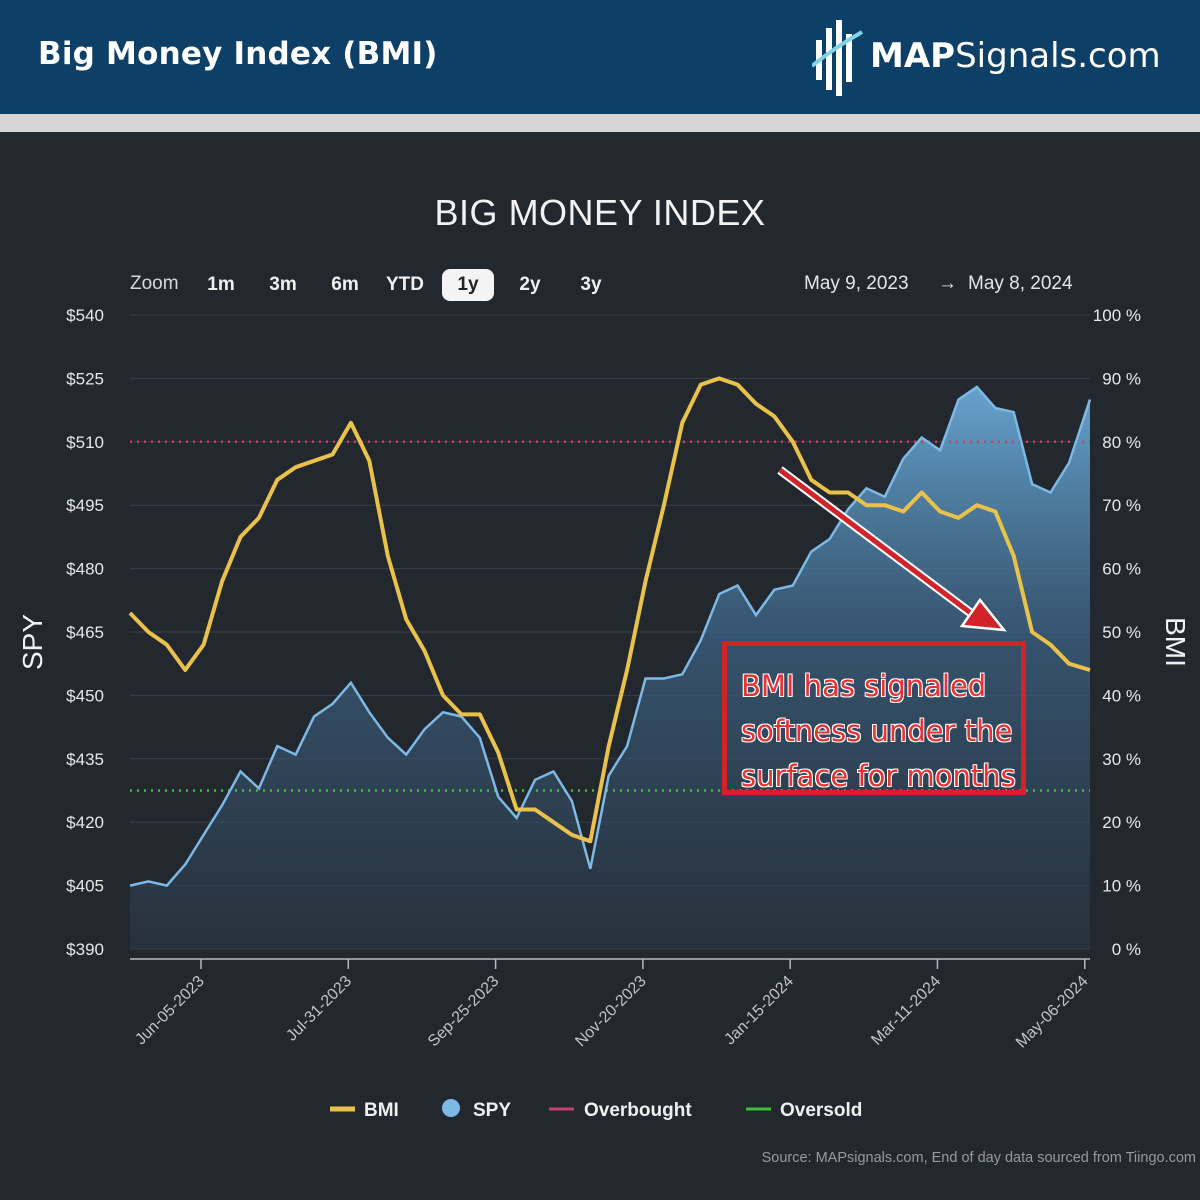 Image resolution: width=1200 pixels, height=1200 pixels. Describe the element at coordinates (600, 212) in the screenshot. I see `chart-title: BIG MONEY INDEX` at that location.